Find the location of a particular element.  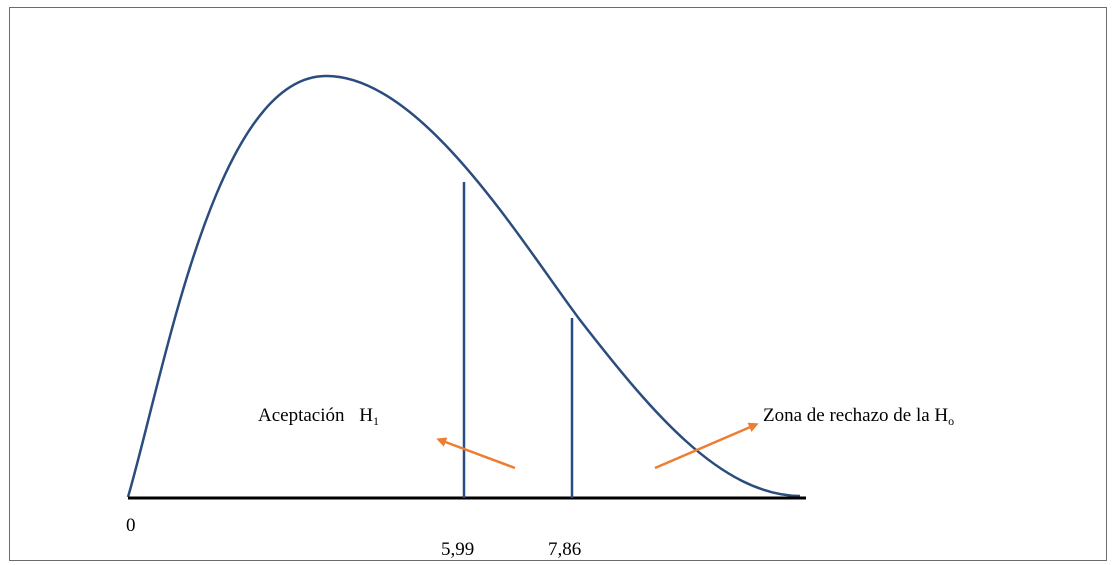

tick-label-7-86: 7,86 is located at coordinates (564, 549).